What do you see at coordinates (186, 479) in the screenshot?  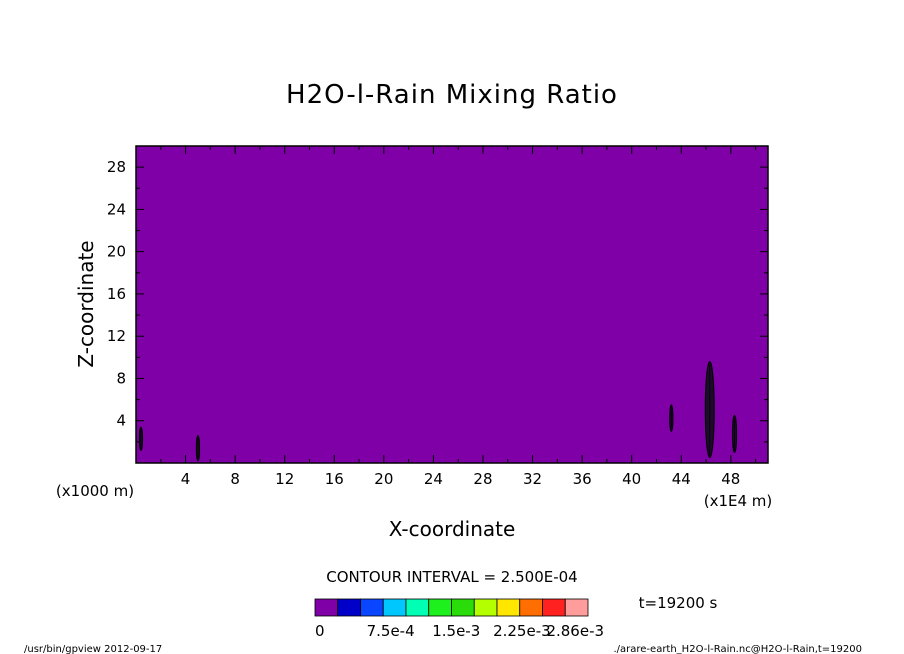 I see `x-tick-label: 4` at bounding box center [186, 479].